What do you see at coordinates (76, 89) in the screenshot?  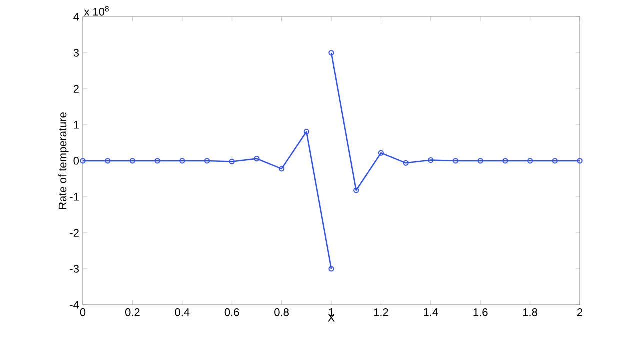 I see `y-tick-label: 2` at bounding box center [76, 89].